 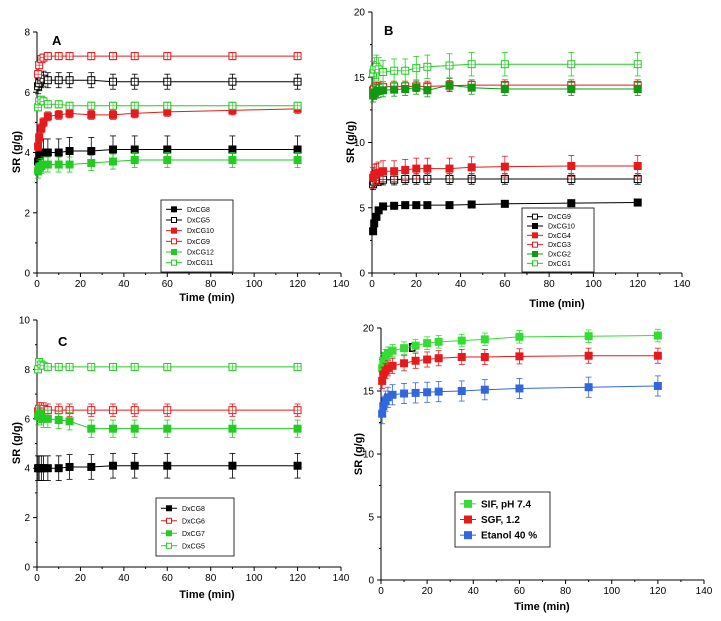 What do you see at coordinates (207, 298) in the screenshot?
I see `x-axis-label: Time (min)` at bounding box center [207, 298].